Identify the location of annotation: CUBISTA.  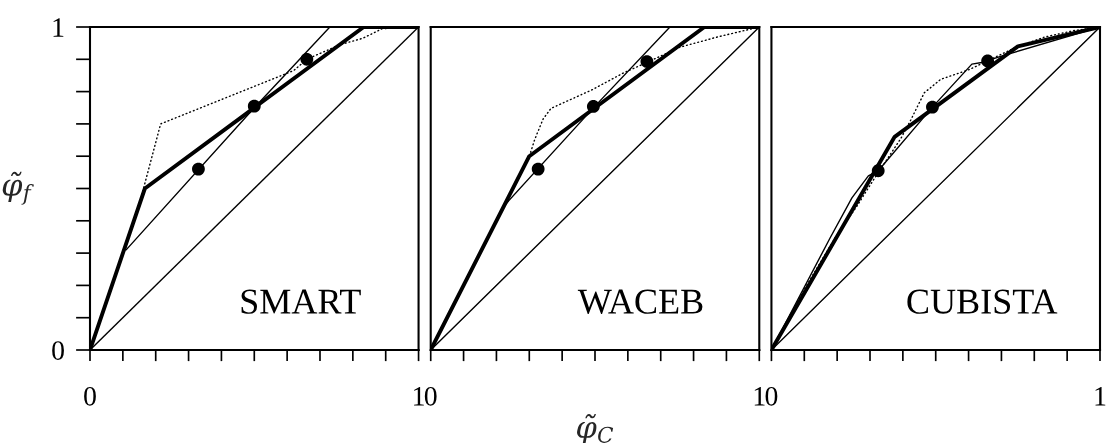
(982, 301).